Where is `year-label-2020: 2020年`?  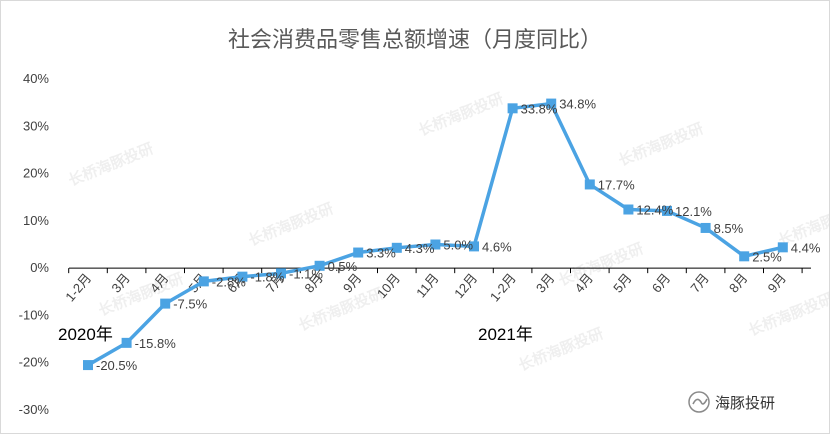 year-label-2020: 2020年 is located at coordinates (85, 334).